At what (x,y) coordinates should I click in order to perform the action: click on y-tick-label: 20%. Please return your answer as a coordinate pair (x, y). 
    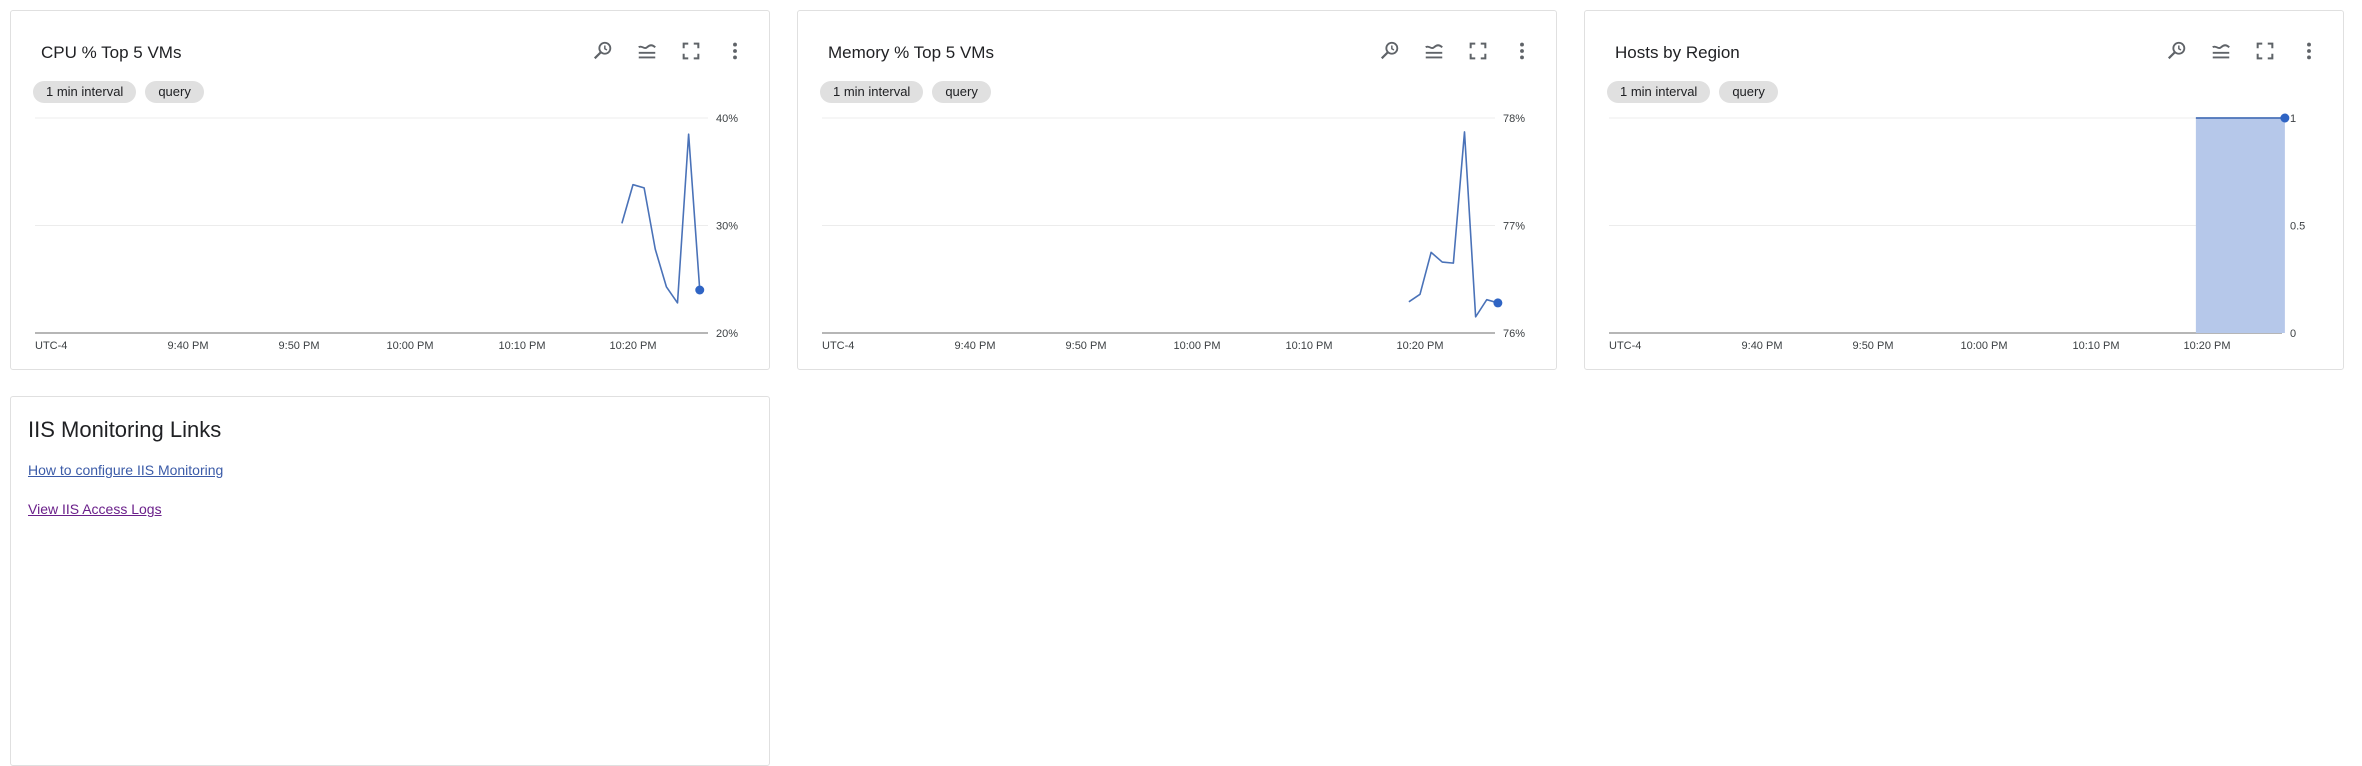
    Looking at the image, I should click on (727, 334).